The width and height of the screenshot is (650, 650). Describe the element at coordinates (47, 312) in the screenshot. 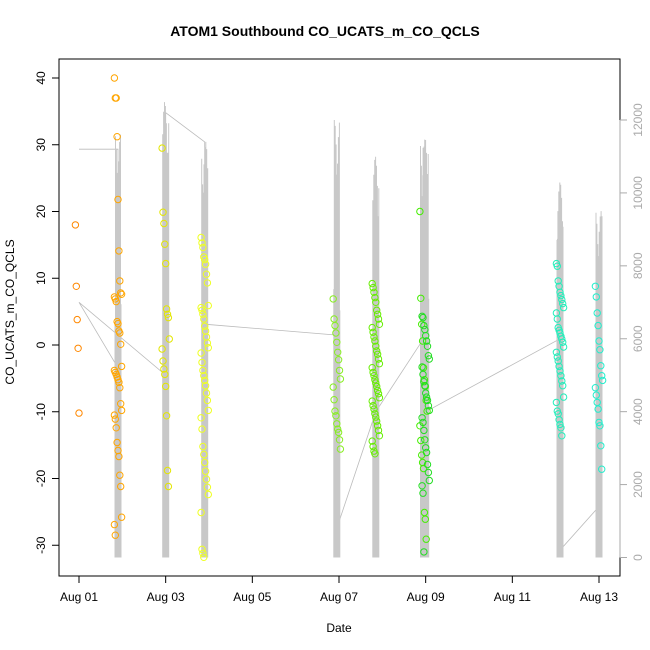

I see `y-axis: -30 -20 -10 0 10 20 30 40` at that location.